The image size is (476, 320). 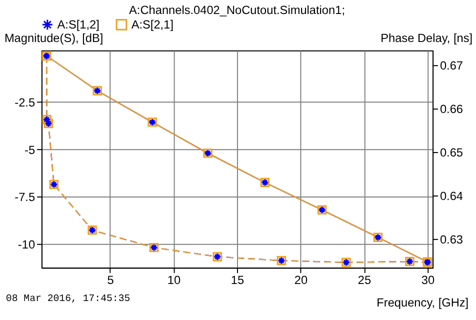 I want to click on x-tick-label: 10, so click(x=174, y=279).